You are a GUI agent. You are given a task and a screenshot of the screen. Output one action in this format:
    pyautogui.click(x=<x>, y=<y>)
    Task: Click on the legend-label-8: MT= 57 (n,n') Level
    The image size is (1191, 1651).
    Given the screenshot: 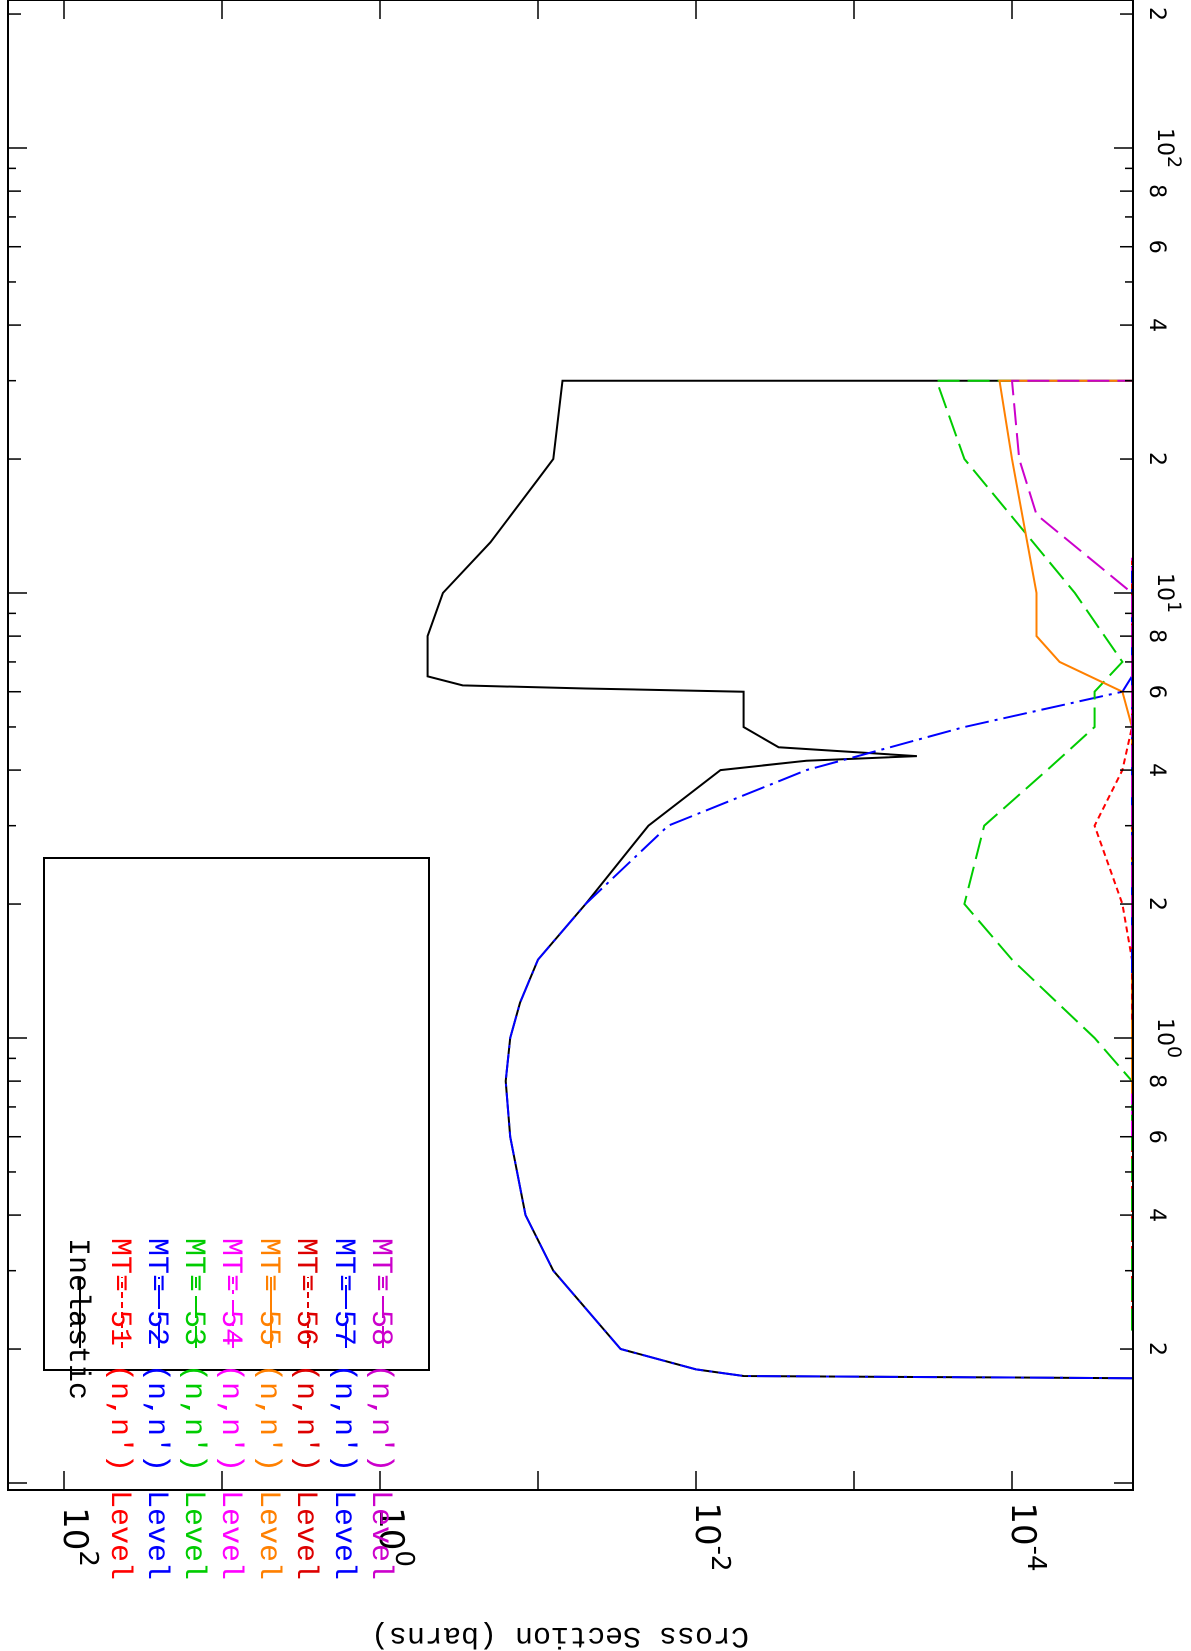 What is the action you would take?
    pyautogui.click(x=343, y=1409)
    